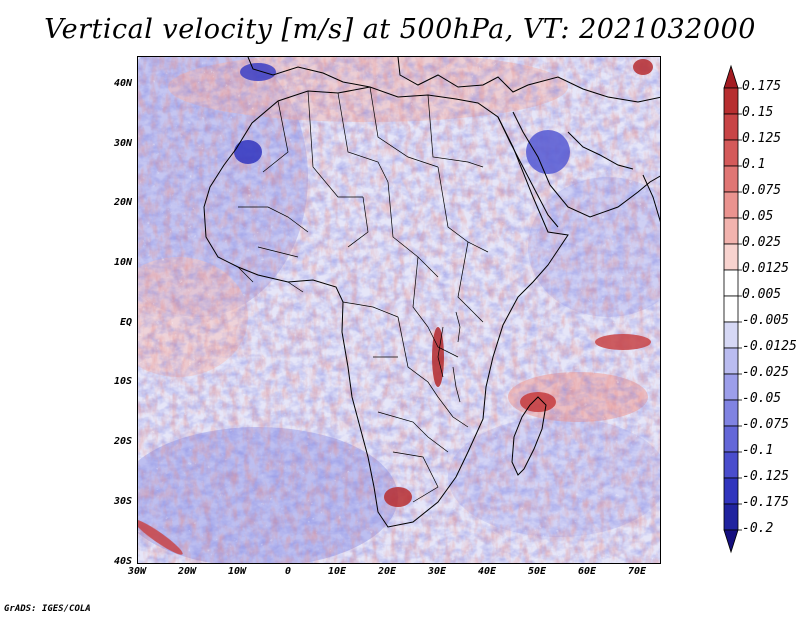 The image size is (800, 618). Describe the element at coordinates (288, 571) in the screenshot. I see `lon-label-0: 0` at that location.